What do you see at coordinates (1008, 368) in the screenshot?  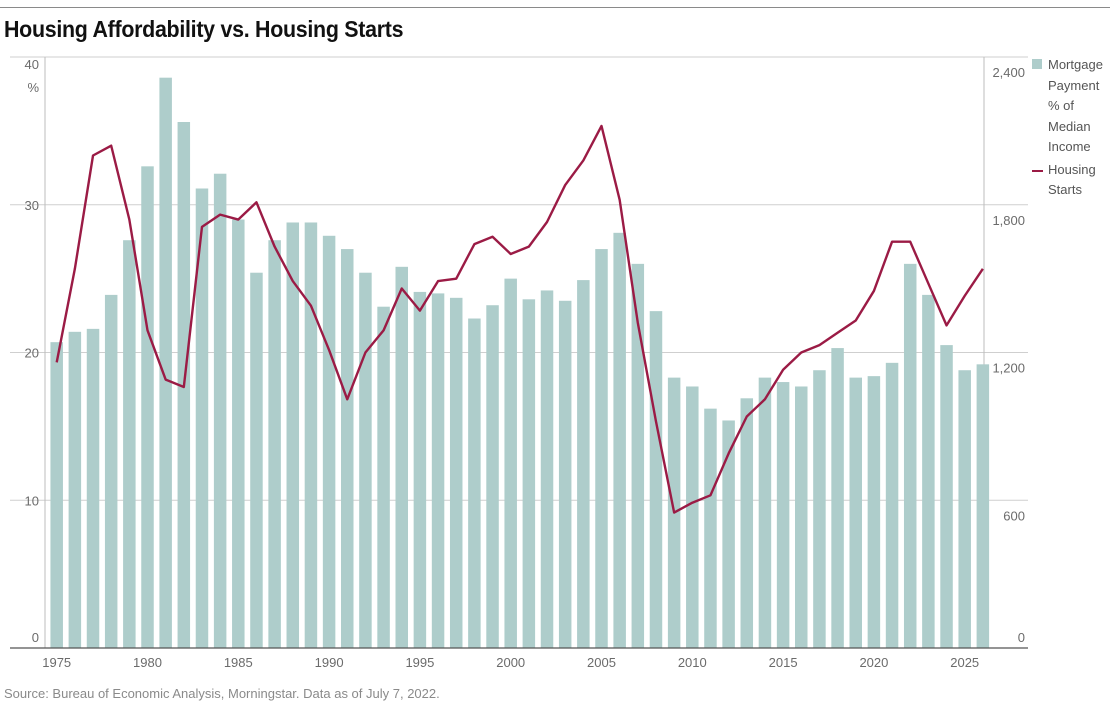 I see `y-right-tick-label: 1,200` at bounding box center [1008, 368].